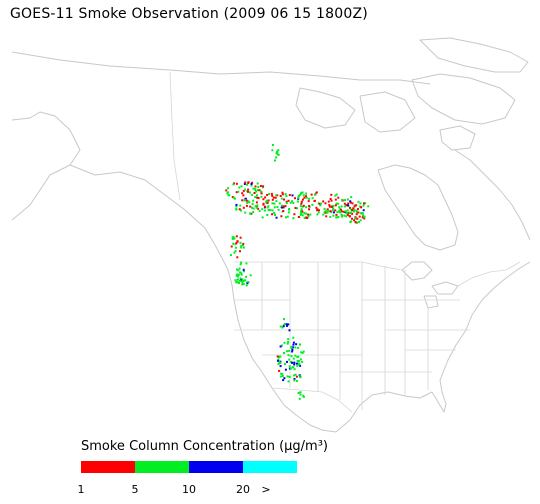 This screenshot has height=504, width=540. What do you see at coordinates (46, 166) in the screenshot?
I see `alaska-coast-west` at bounding box center [46, 166].